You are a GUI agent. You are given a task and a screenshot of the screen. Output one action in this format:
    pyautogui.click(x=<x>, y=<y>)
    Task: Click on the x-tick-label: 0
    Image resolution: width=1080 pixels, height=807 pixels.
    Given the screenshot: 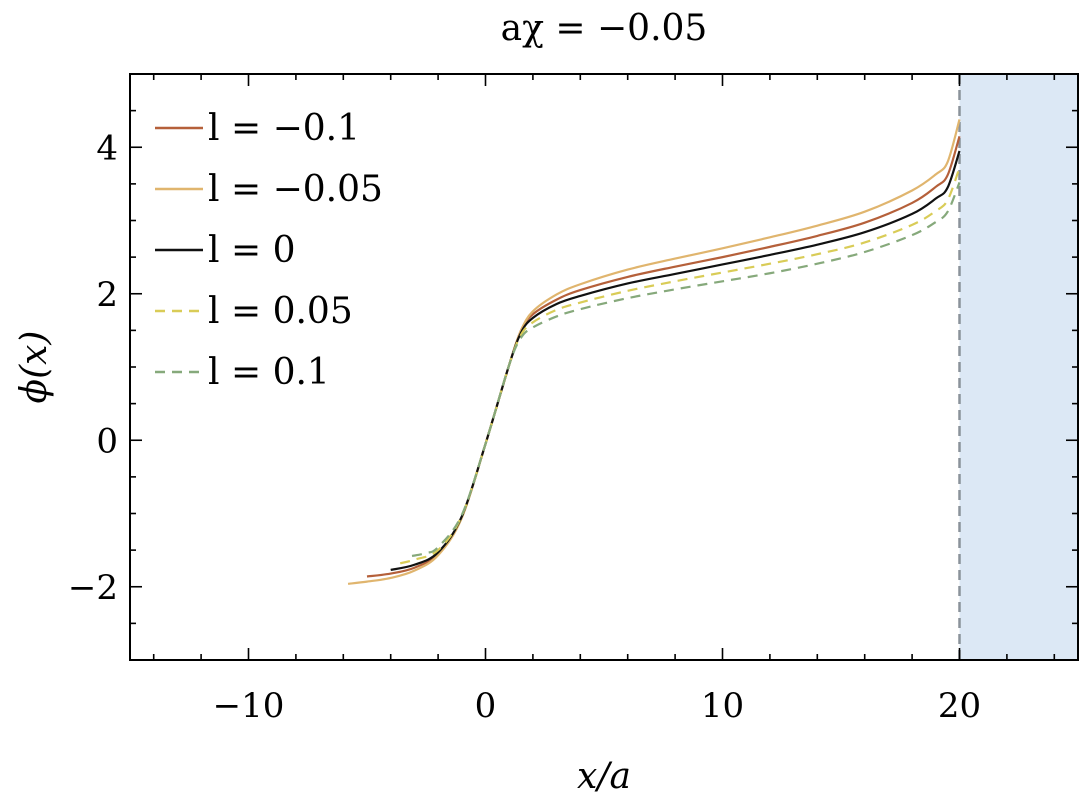 What is the action you would take?
    pyautogui.click(x=486, y=706)
    